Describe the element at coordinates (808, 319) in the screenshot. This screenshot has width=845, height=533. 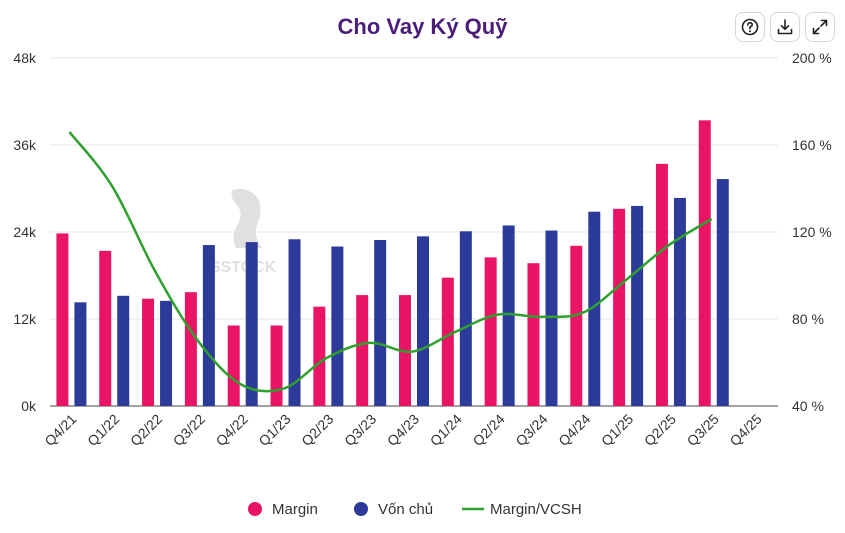
I see `y-right-tick-label: 80 %` at that location.